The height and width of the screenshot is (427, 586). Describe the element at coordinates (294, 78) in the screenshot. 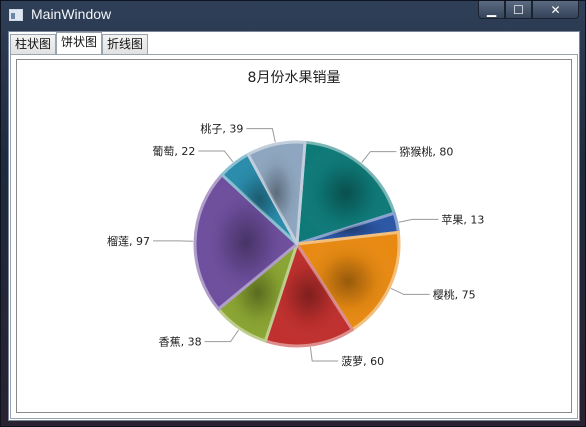

I see `chart-title: 8月份水果销量` at that location.